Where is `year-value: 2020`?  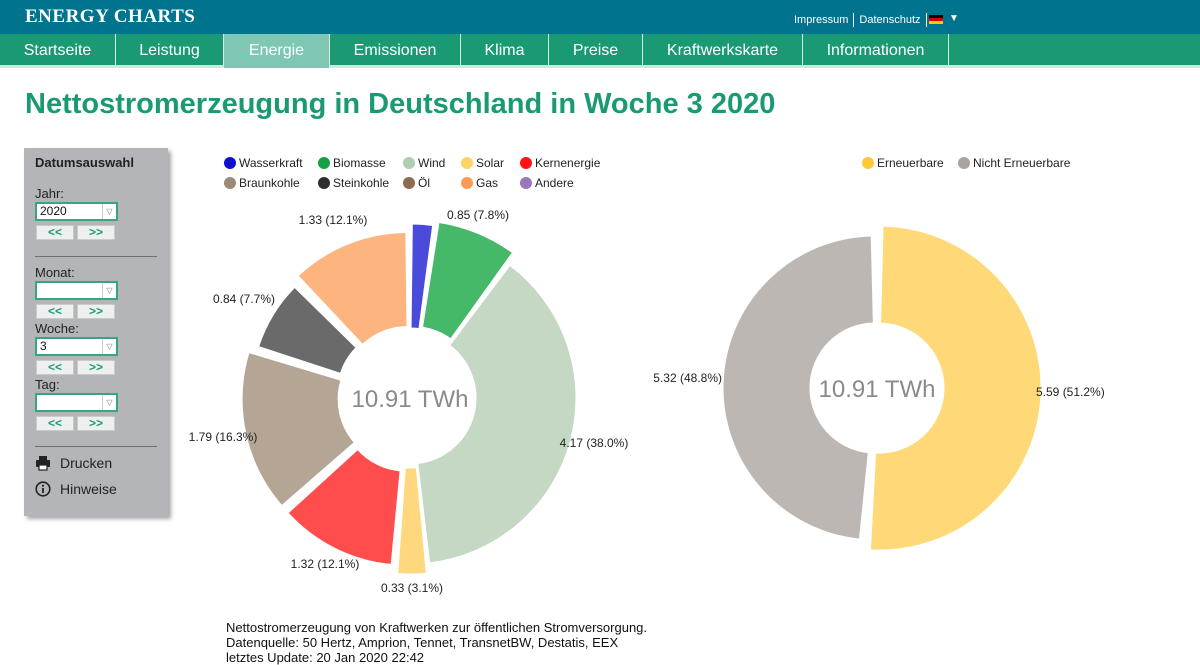 year-value: 2020 is located at coordinates (53, 211).